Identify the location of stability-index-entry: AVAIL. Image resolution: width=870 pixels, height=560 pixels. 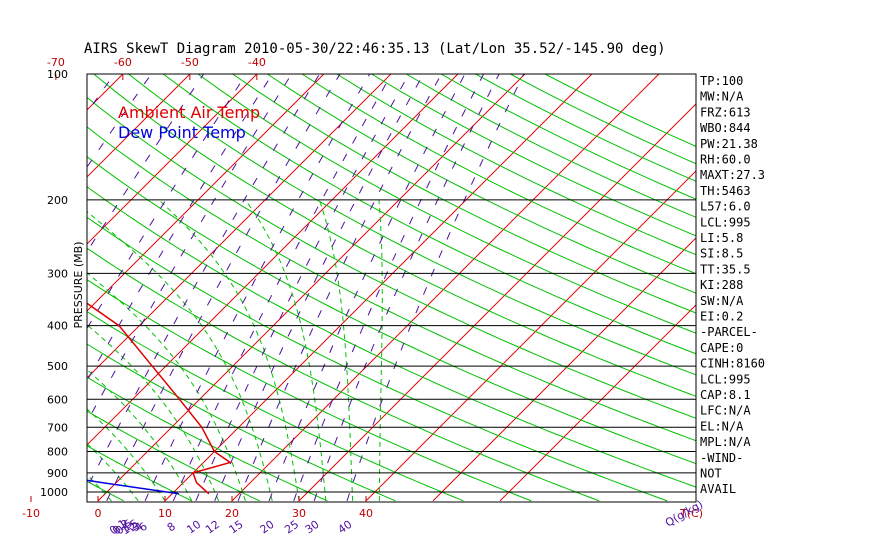
(718, 489).